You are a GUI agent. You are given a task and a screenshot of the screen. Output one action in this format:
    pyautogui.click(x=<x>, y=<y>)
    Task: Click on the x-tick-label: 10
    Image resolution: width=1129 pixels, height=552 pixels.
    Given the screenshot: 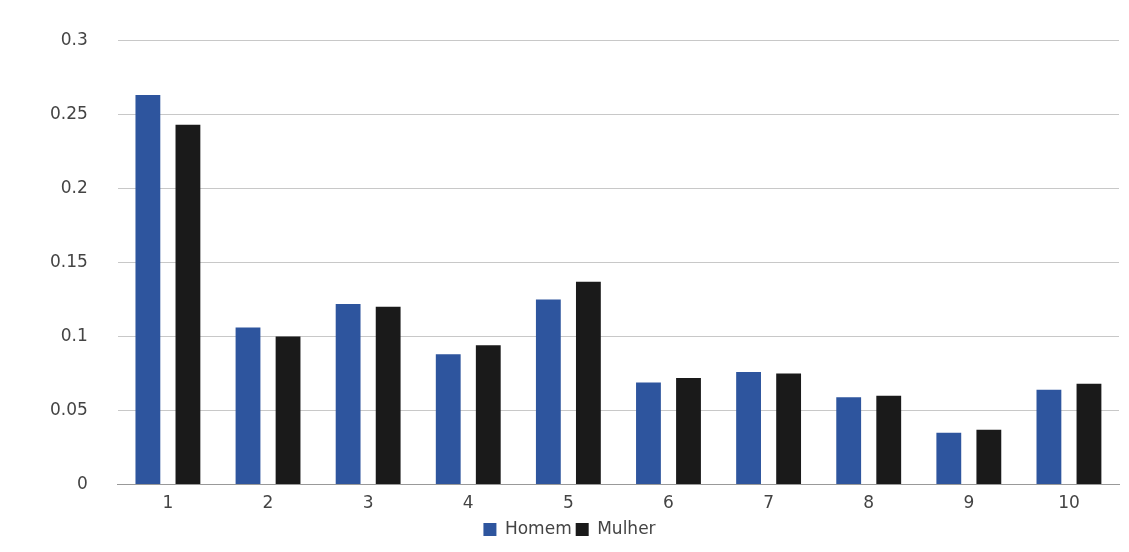 What is the action you would take?
    pyautogui.click(x=1069, y=502)
    